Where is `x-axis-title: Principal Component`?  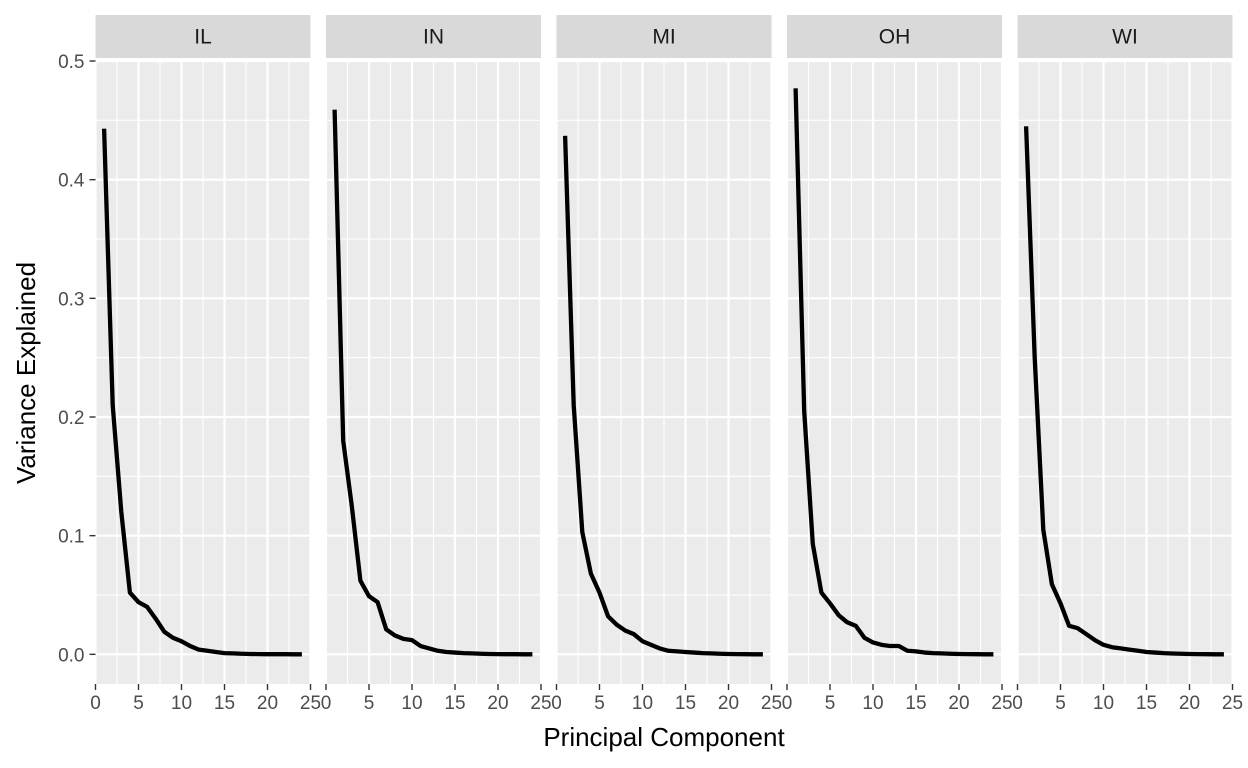
x-axis-title: Principal Component is located at coordinates (664, 737).